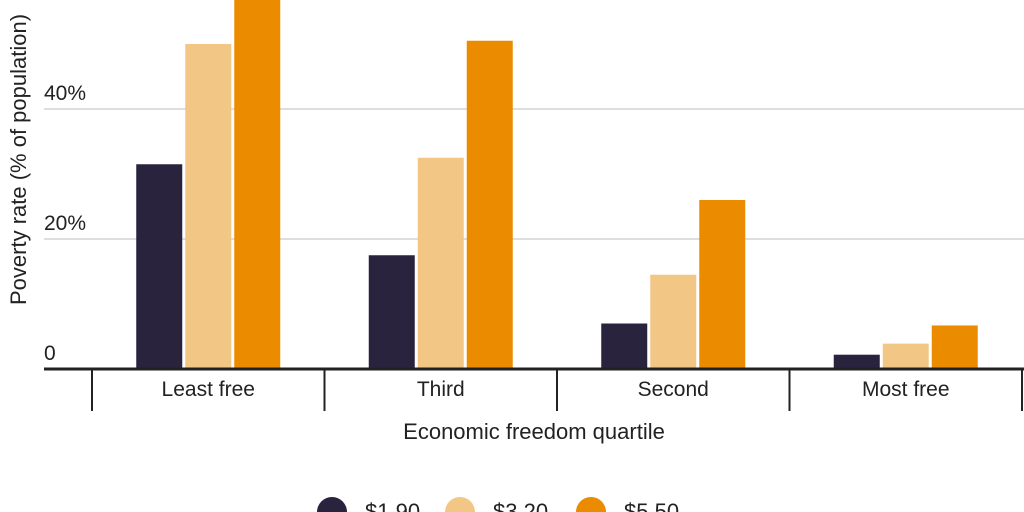 The image size is (1024, 512). Describe the element at coordinates (50, 353) in the screenshot. I see `y-tick-label: 0` at that location.